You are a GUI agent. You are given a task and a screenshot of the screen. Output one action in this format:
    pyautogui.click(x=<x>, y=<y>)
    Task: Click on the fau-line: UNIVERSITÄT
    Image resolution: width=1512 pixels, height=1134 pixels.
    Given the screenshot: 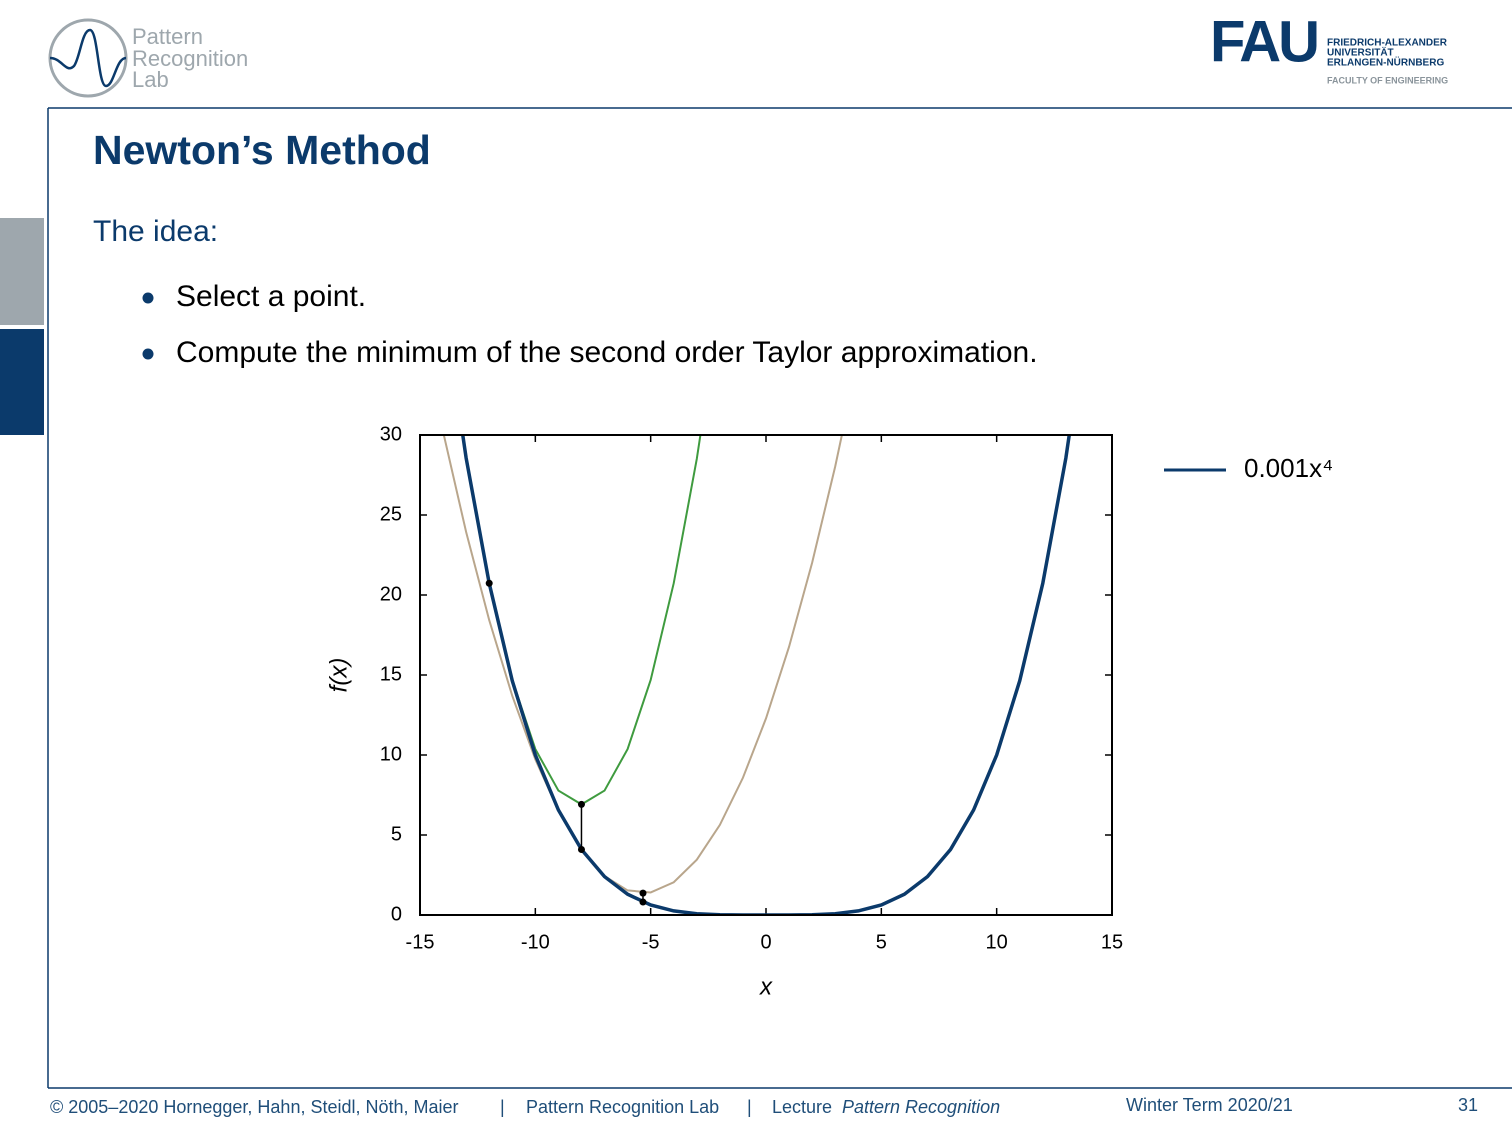 What is the action you would take?
    pyautogui.click(x=1360, y=52)
    